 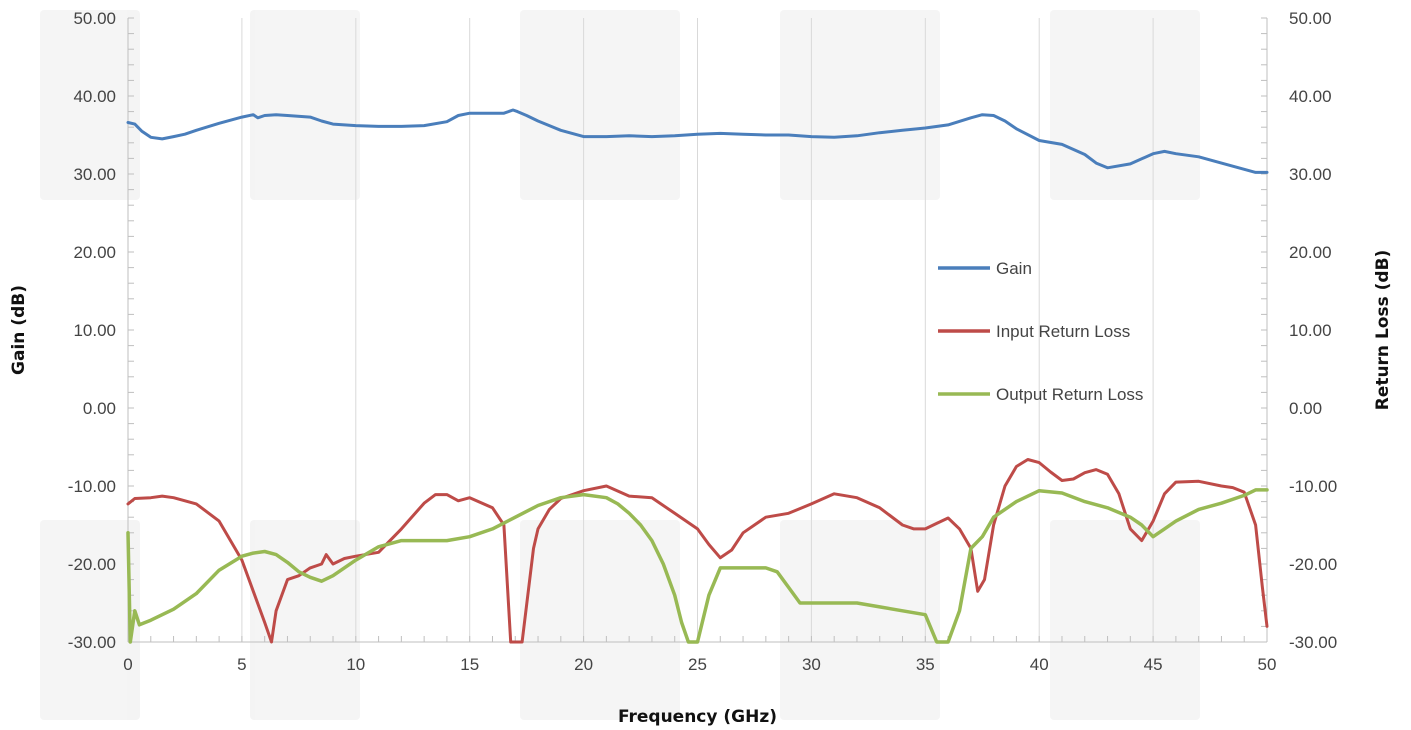 I want to click on x-tick-label: 50, so click(x=1267, y=664).